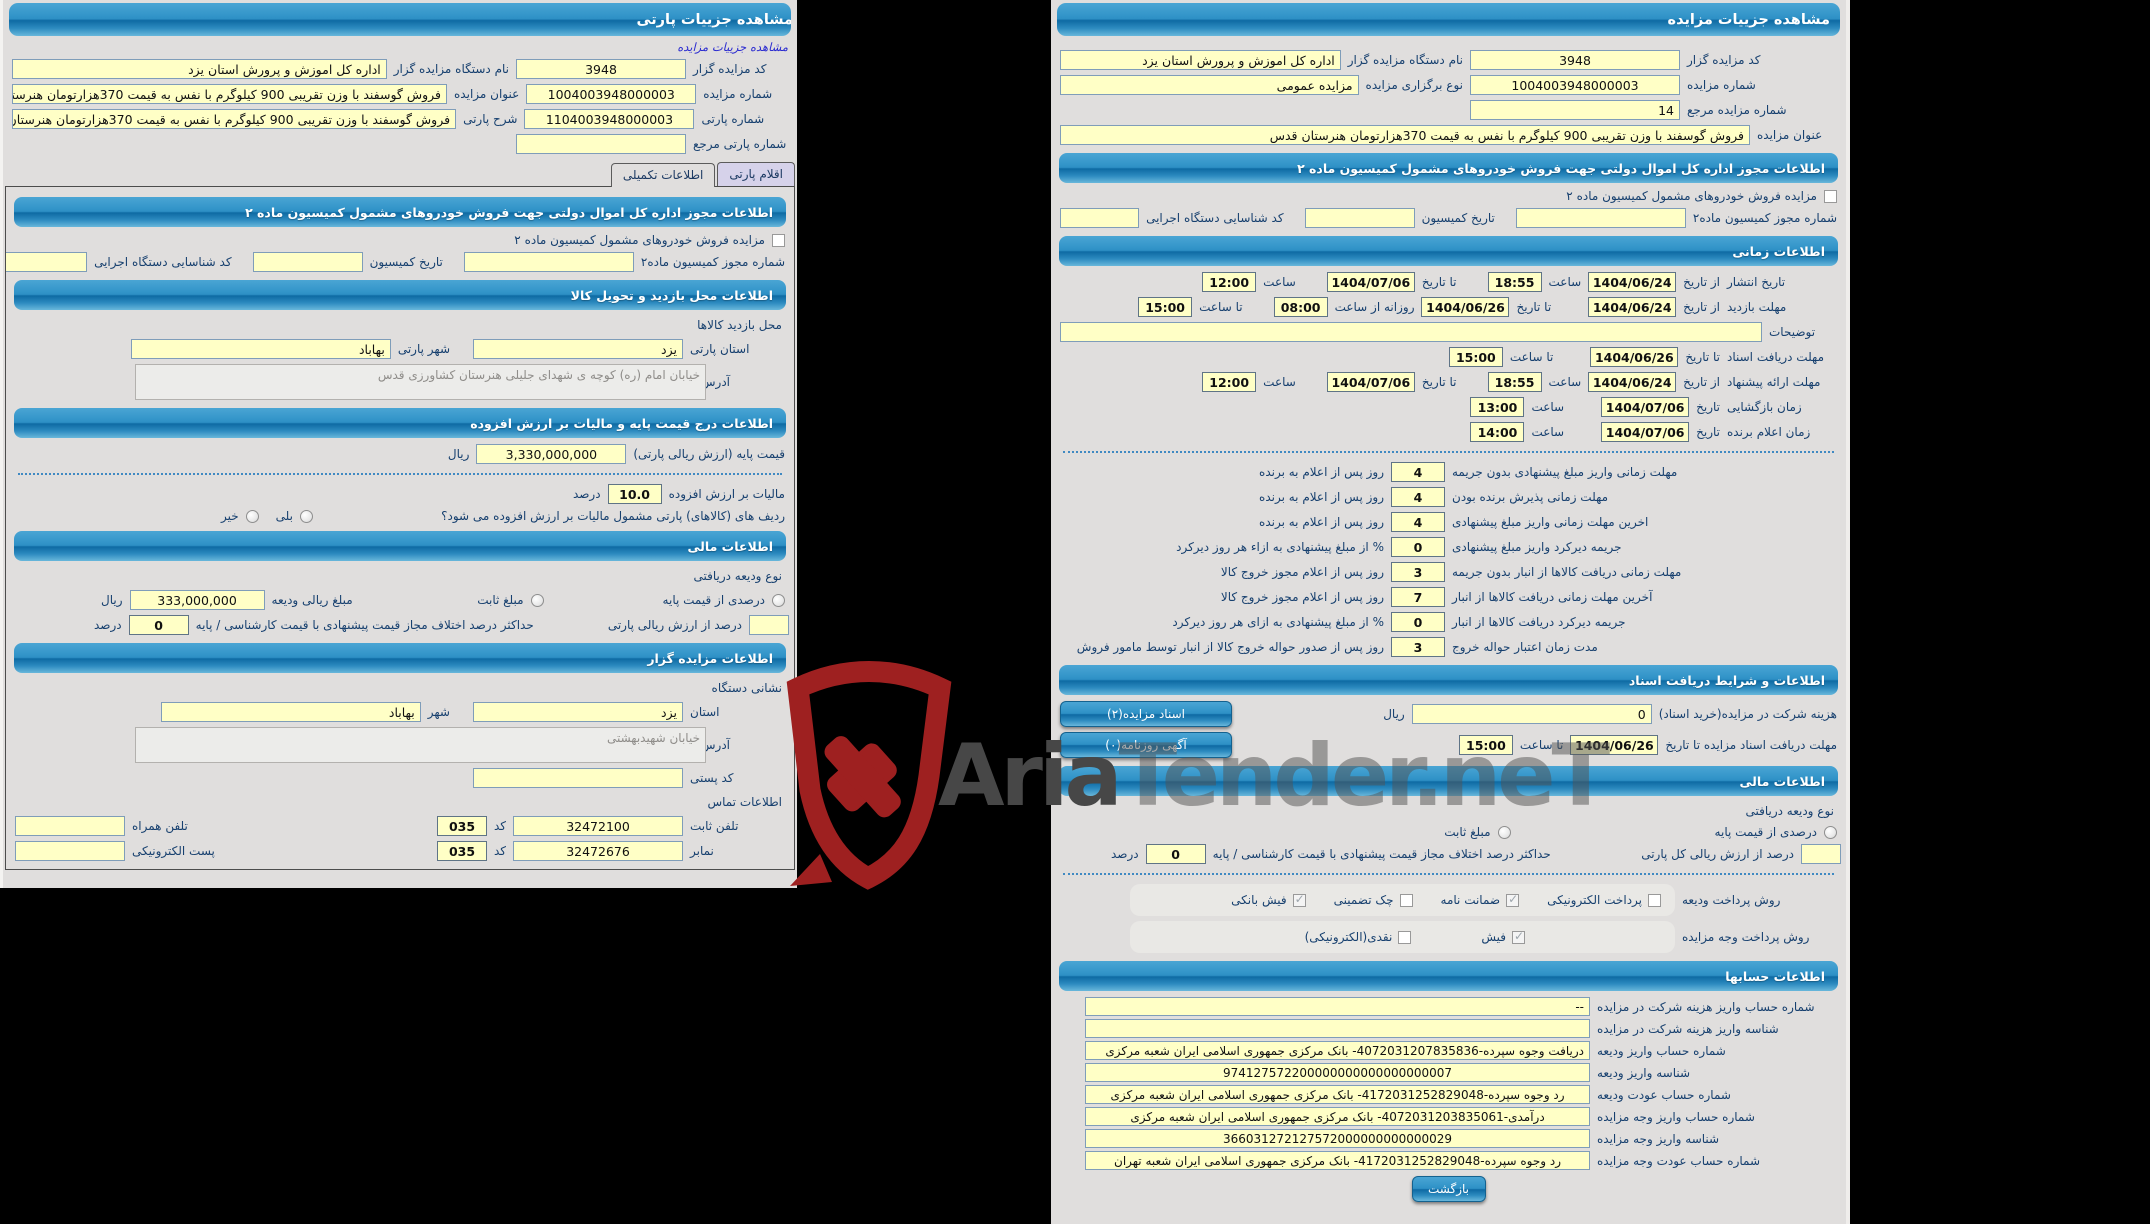 This screenshot has width=2150, height=1224. Describe the element at coordinates (601, 69) in the screenshot. I see `bidder-code-field: 3948` at that location.